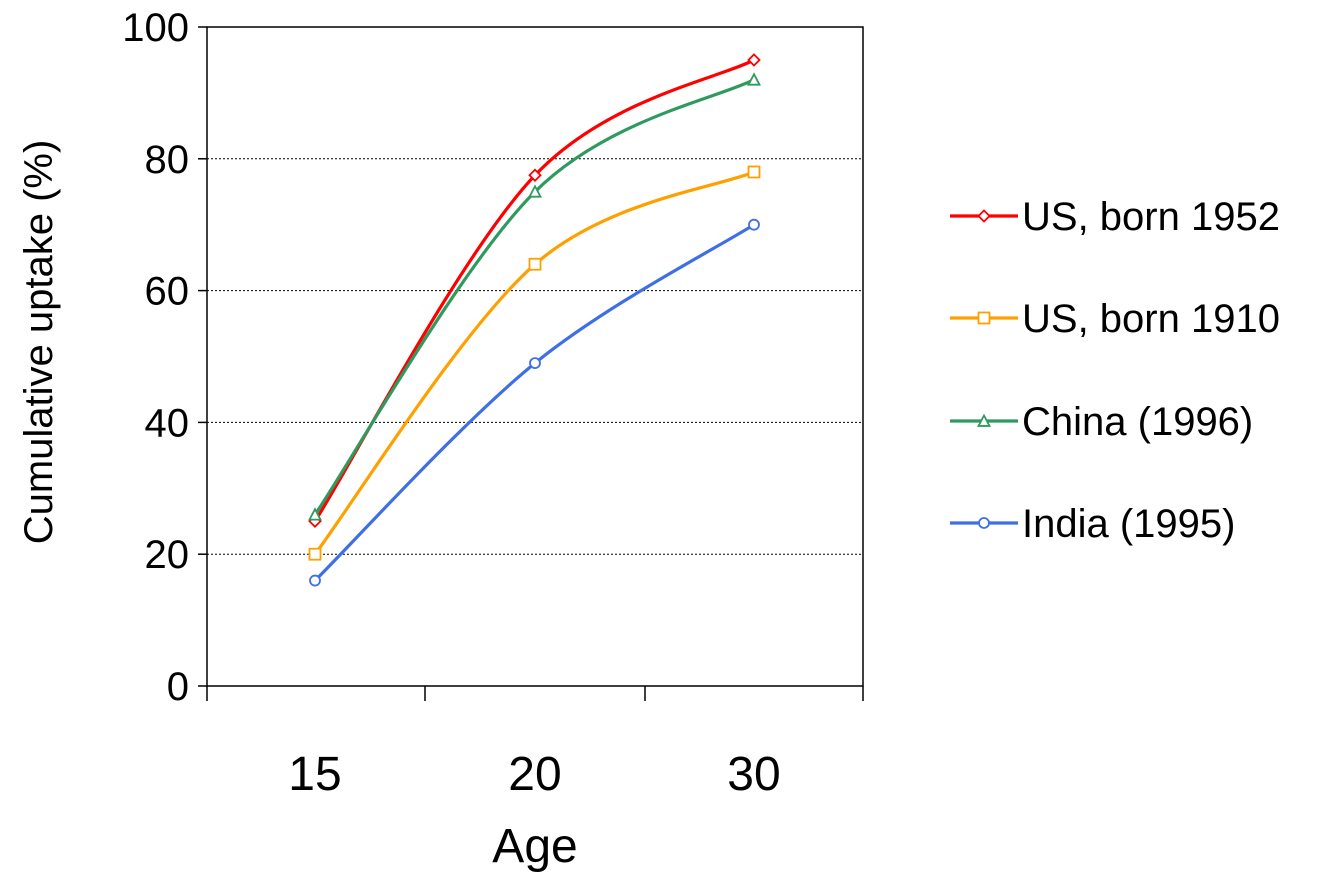  I want to click on x-tick-label: 20, so click(534, 774).